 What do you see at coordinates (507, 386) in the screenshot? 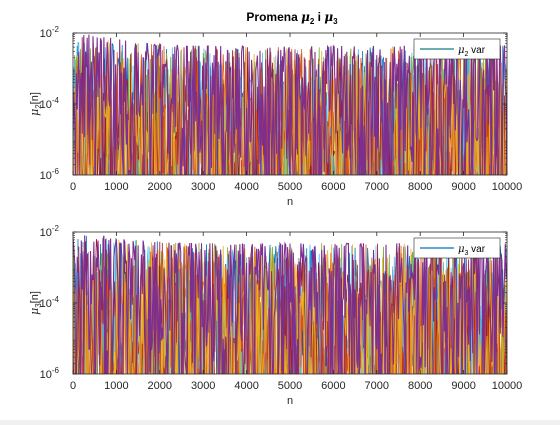
I see `mu3-x-tick-label: 10000` at bounding box center [507, 386].